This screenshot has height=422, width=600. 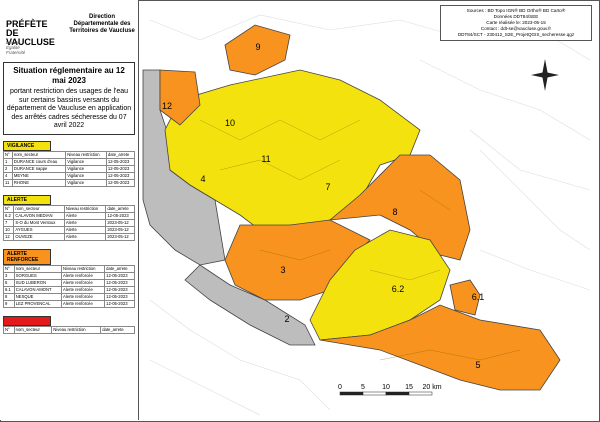 What do you see at coordinates (282, 270) in the screenshot?
I see `zone-label: 3` at bounding box center [282, 270].